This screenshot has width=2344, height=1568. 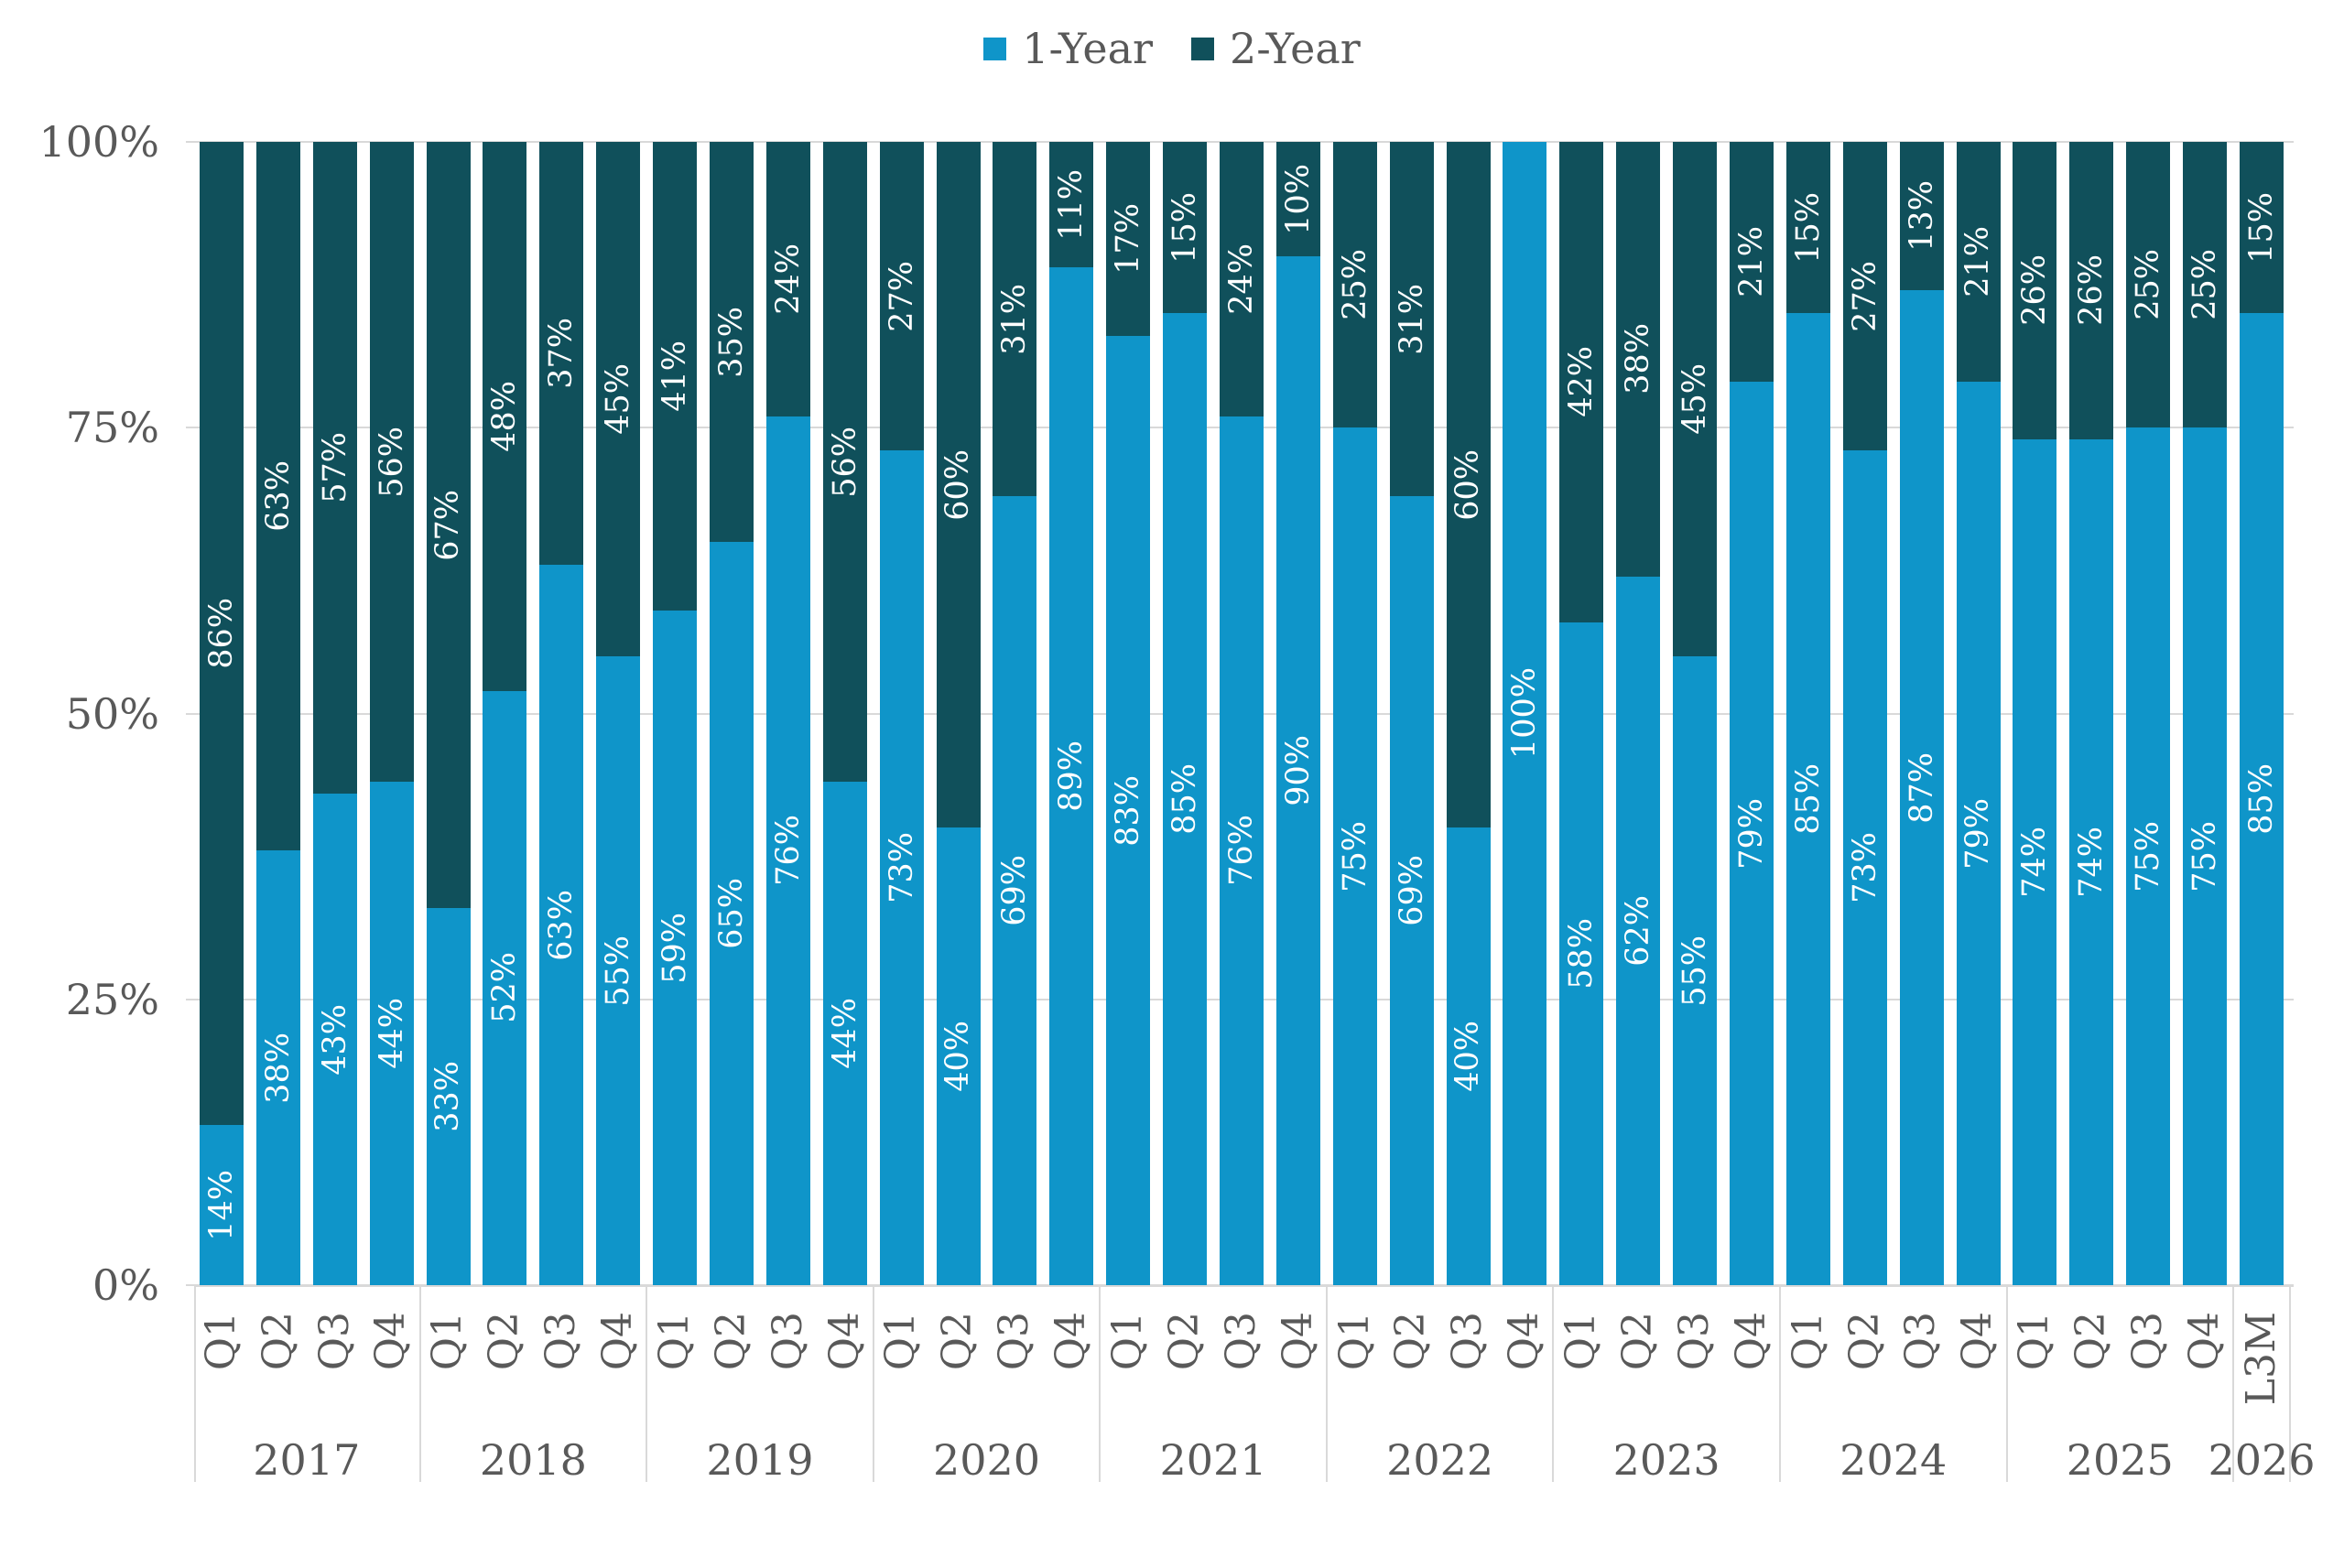 What do you see at coordinates (2091, 862) in the screenshot?
I see `bar-segment-1year: 74%` at bounding box center [2091, 862].